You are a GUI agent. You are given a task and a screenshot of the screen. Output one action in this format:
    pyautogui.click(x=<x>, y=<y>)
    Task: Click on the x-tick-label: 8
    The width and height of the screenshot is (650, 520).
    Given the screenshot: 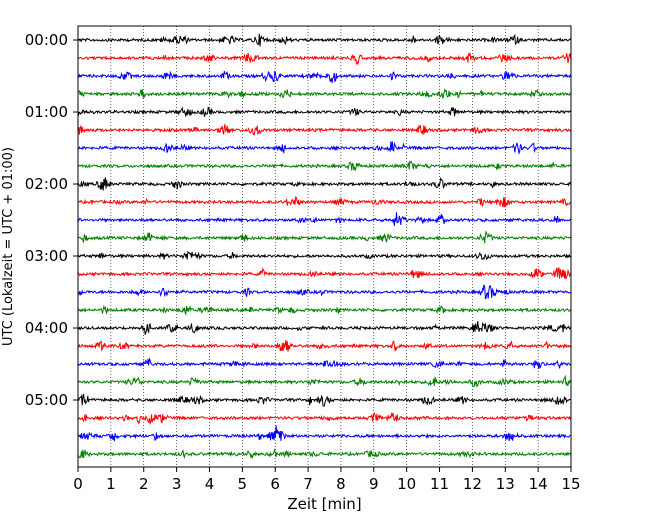 What is the action you would take?
    pyautogui.click(x=341, y=484)
    